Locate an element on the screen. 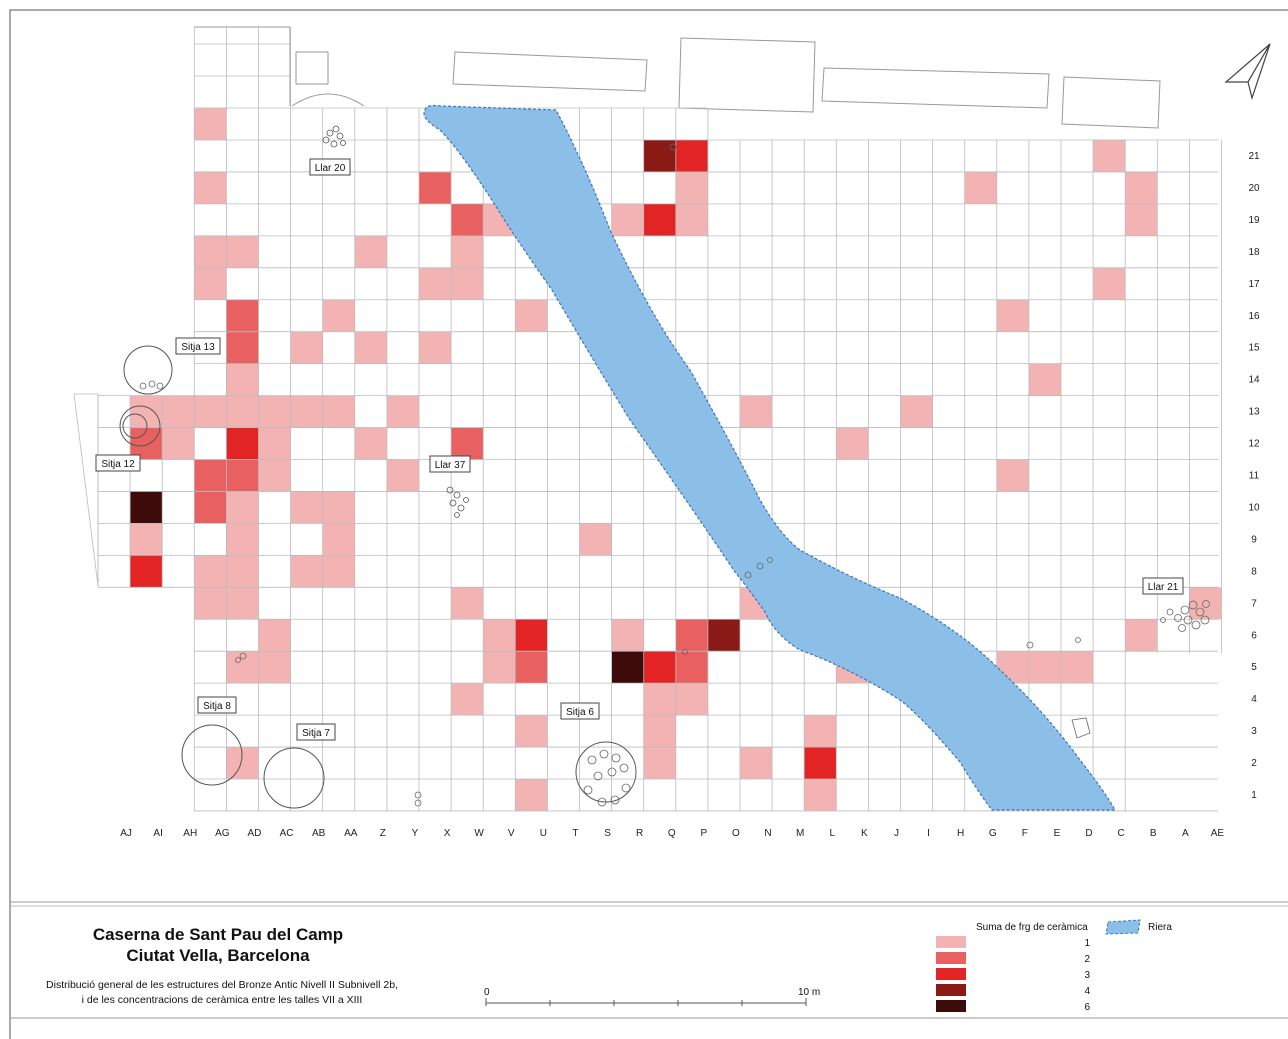  row-label: 9 is located at coordinates (1254, 539).